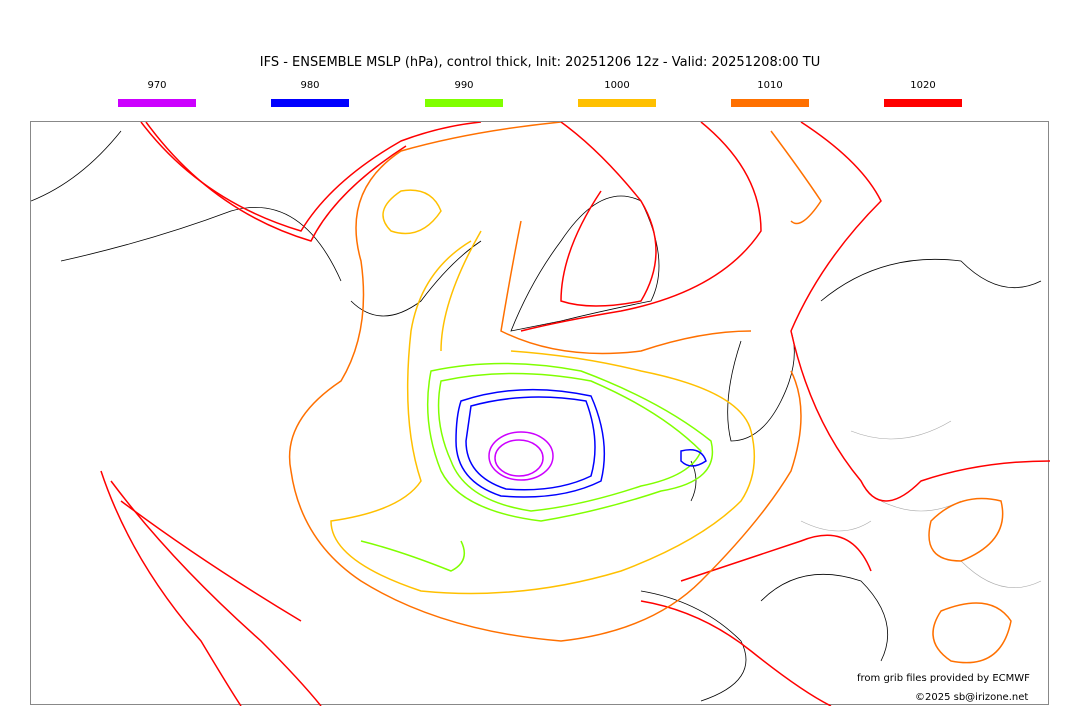  What do you see at coordinates (923, 93) in the screenshot?
I see `legend-item-1020: 1020` at bounding box center [923, 93].